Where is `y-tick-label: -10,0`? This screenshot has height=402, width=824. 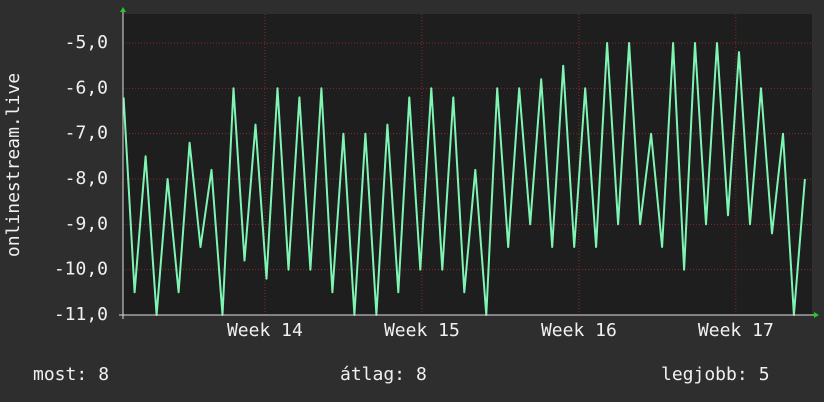 y-tick-label: -10,0 is located at coordinates (81, 269).